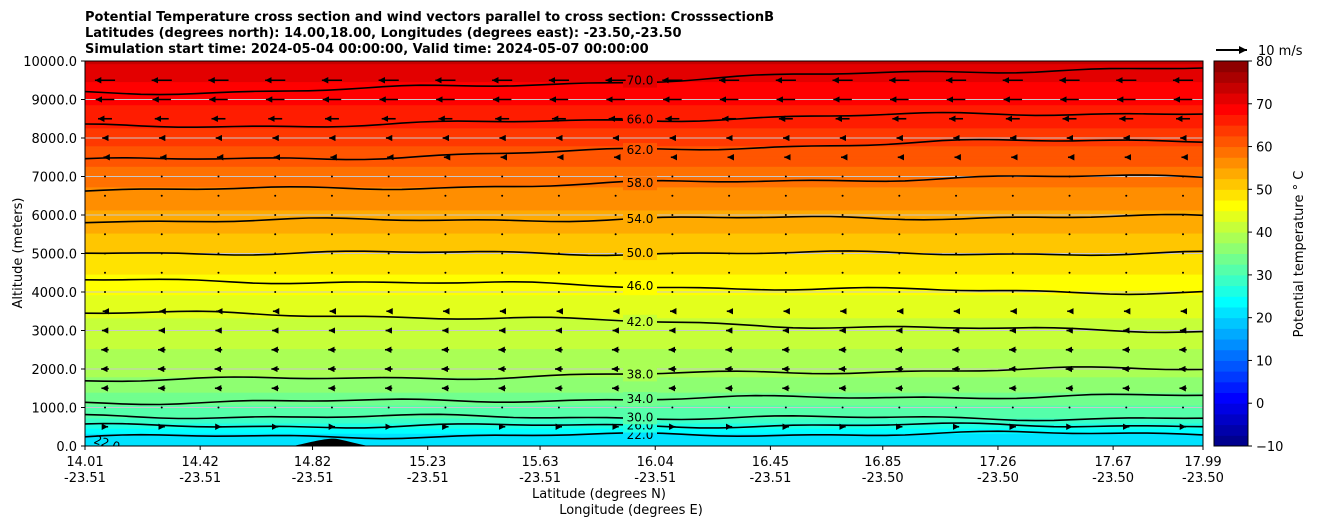  Describe the element at coordinates (1231, 253) in the screenshot. I see `colorbar-frame` at that location.